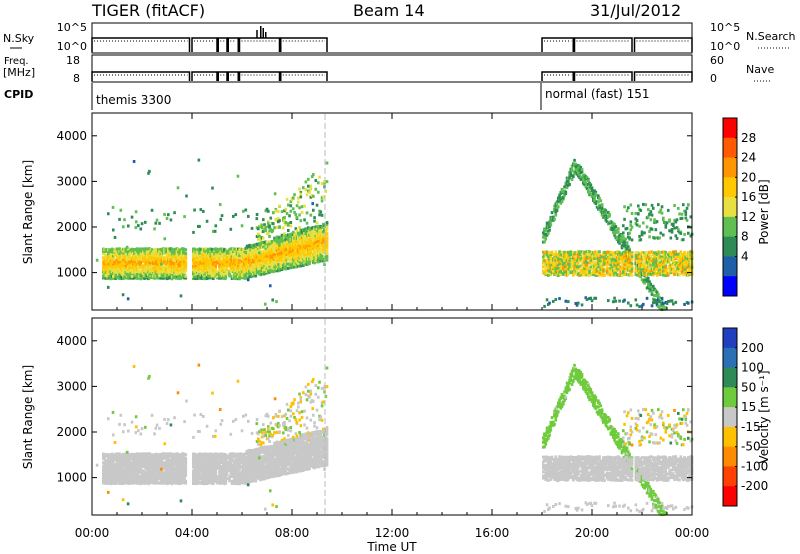  Describe the element at coordinates (19, 72) in the screenshot. I see `freq-unit: [MHz]` at that location.